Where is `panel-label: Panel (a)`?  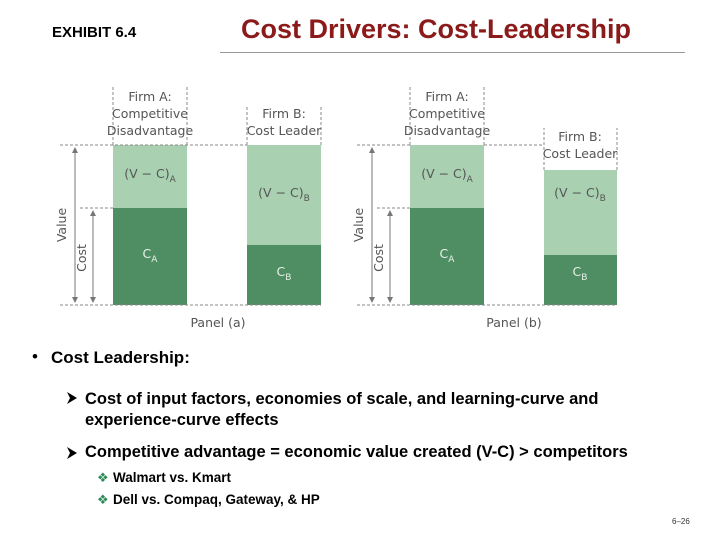
panel-label: Panel (a) is located at coordinates (217, 322).